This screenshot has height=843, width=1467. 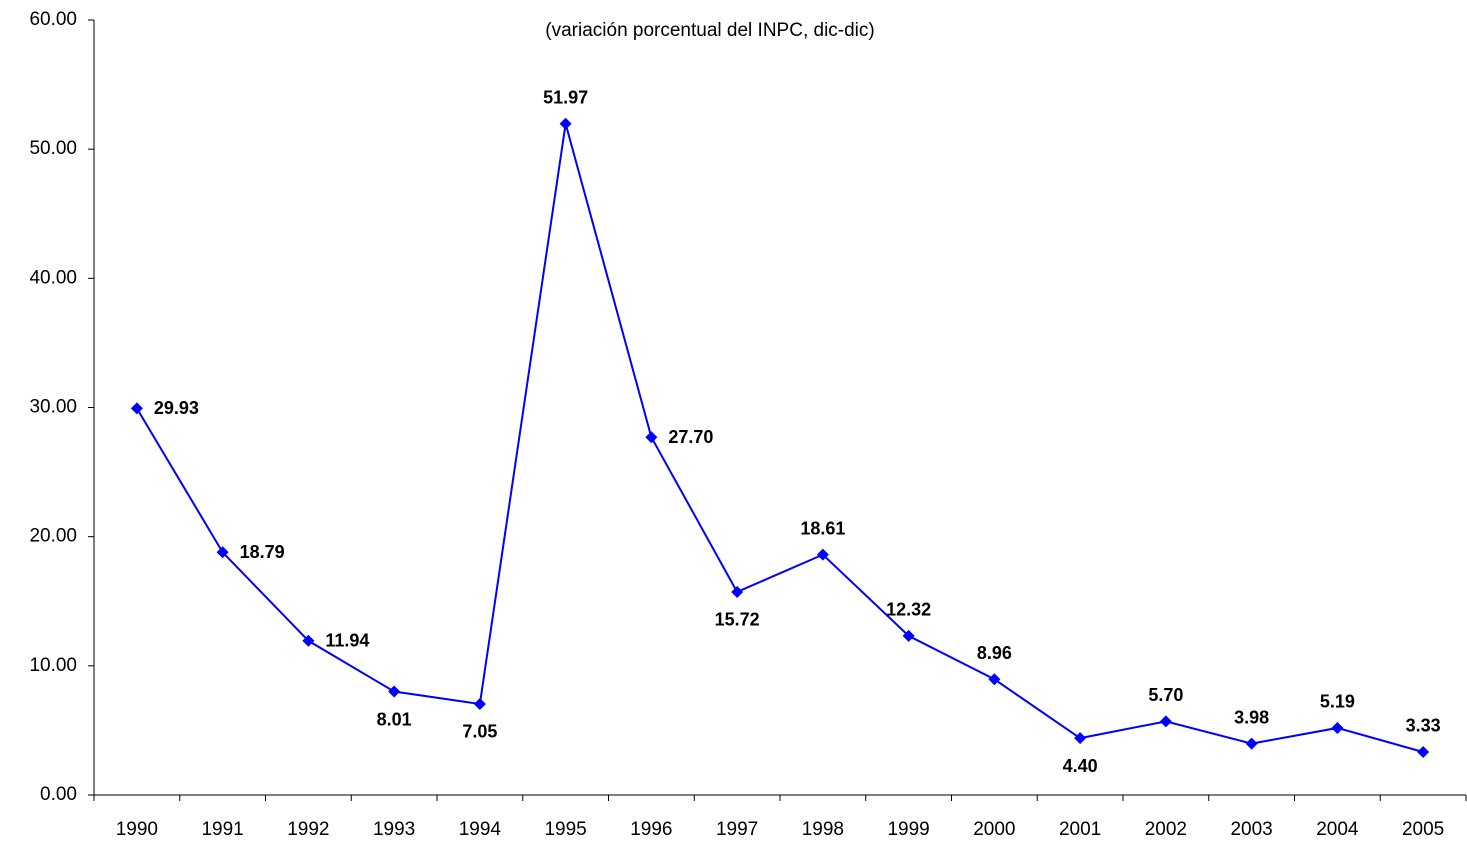 What do you see at coordinates (737, 620) in the screenshot?
I see `data-label: 15.72` at bounding box center [737, 620].